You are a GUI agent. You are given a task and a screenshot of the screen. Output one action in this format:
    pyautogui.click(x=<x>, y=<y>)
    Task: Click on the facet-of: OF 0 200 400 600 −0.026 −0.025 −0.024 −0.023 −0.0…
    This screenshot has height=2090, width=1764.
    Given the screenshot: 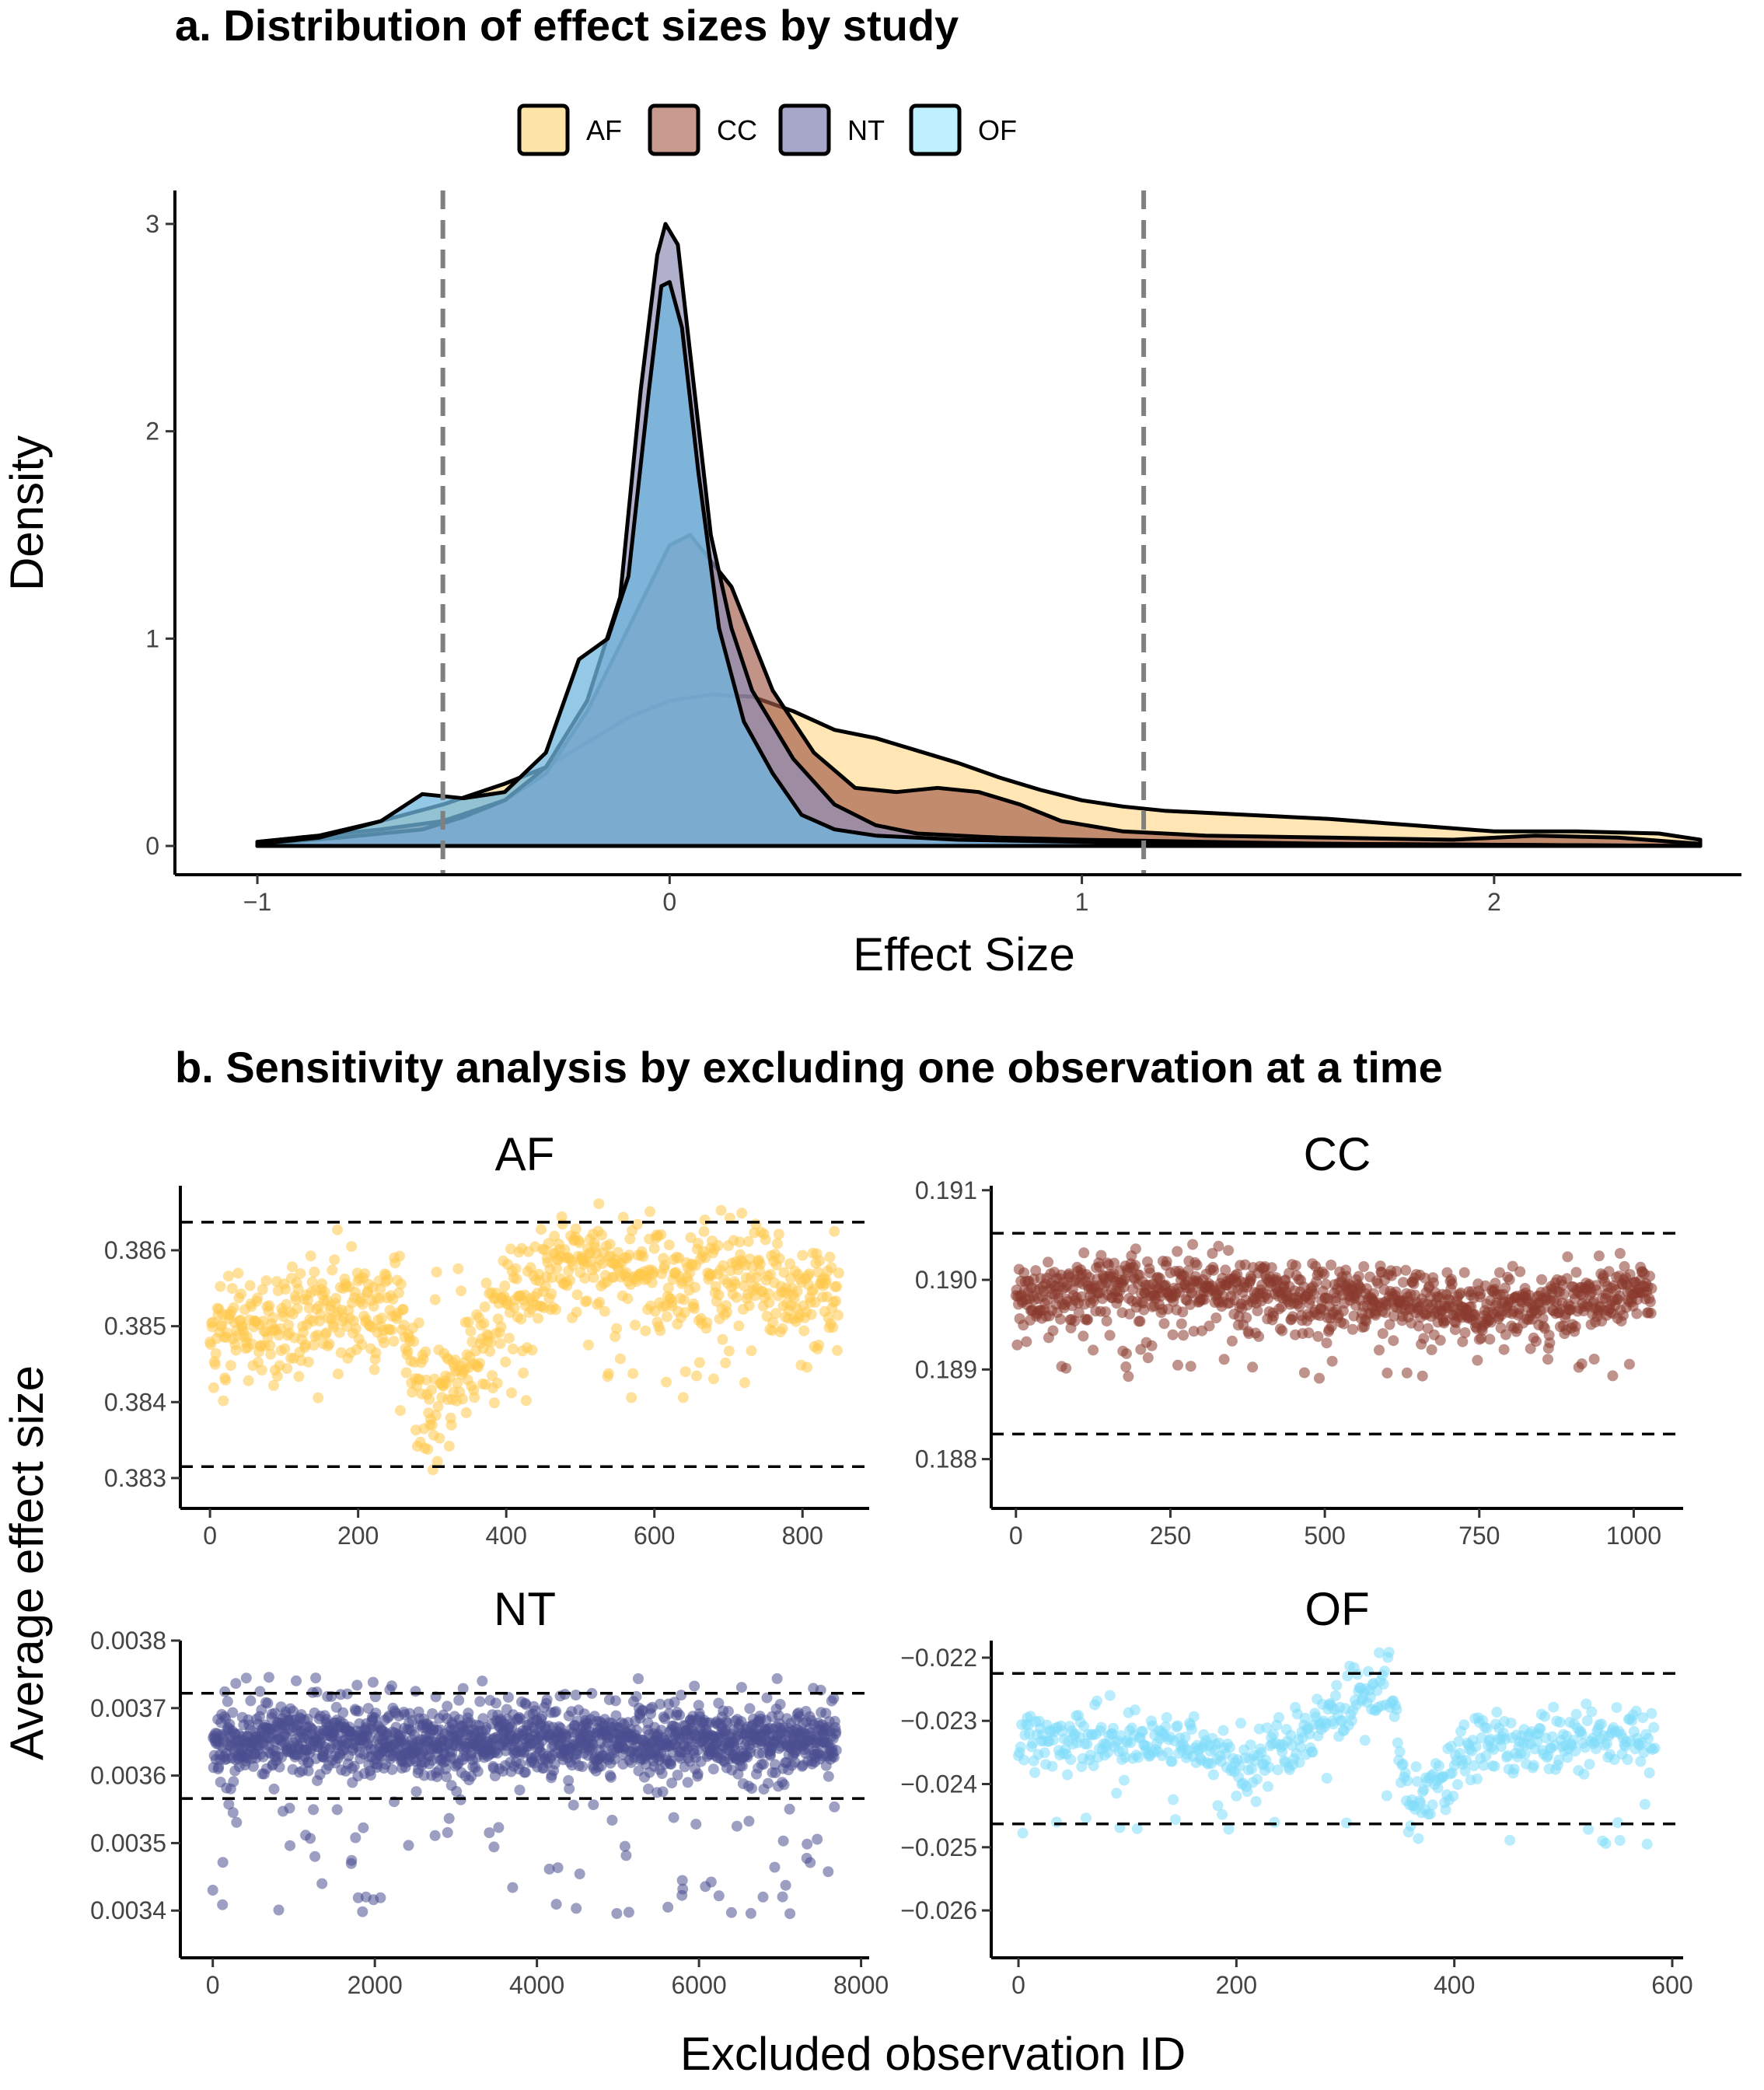 What is the action you would take?
    pyautogui.click(x=1296, y=1791)
    